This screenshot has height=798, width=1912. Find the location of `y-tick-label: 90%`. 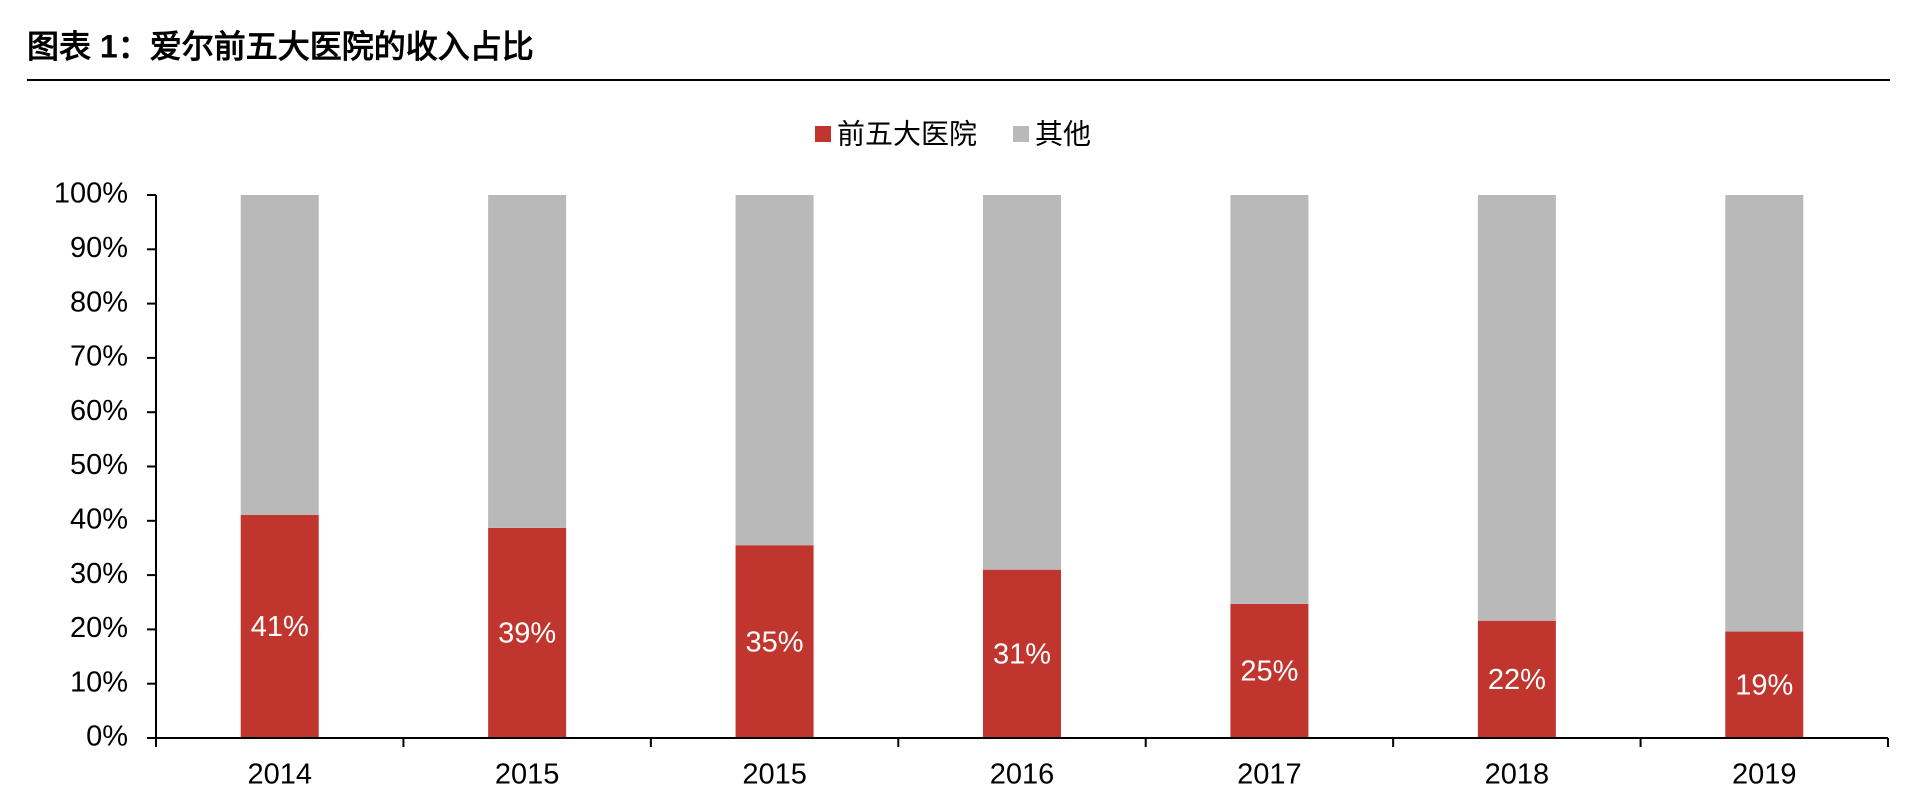

y-tick-label: 90% is located at coordinates (99, 248).